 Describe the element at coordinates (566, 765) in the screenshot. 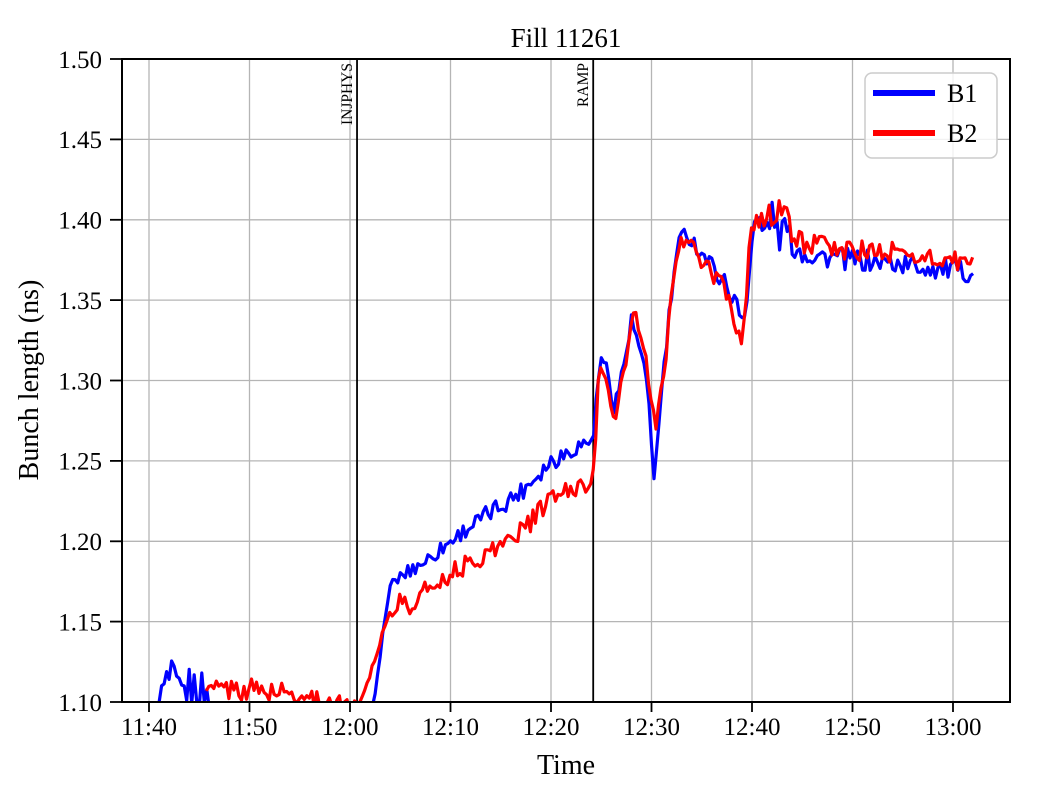

I see `x-axis-label: Time` at that location.